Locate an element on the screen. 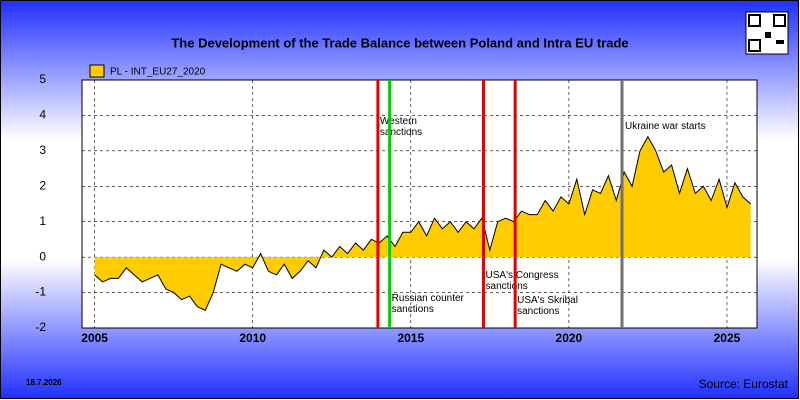 This screenshot has width=800, height=400. y-tick-label: 1 is located at coordinates (42, 221).